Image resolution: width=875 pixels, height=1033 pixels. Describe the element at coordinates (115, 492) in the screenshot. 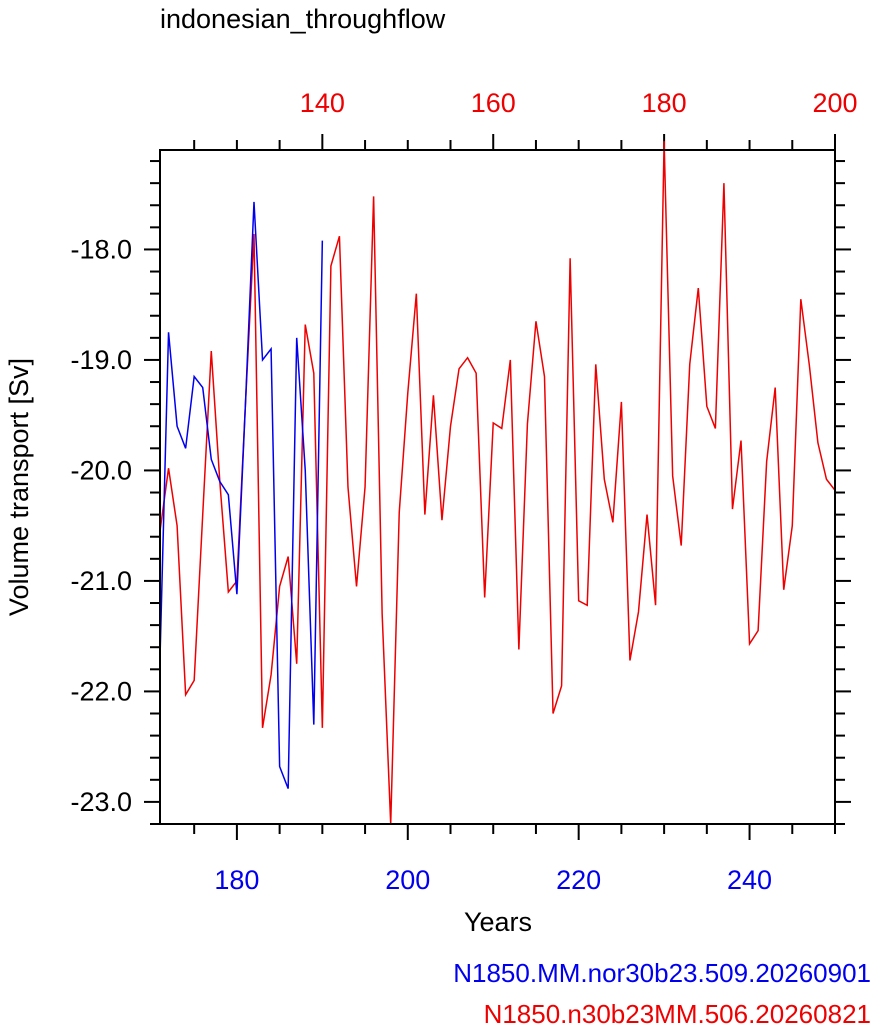

I see `left-axis: -18.0 -19.0 -20.0 -21.0 -22.0 -23.0` at that location.